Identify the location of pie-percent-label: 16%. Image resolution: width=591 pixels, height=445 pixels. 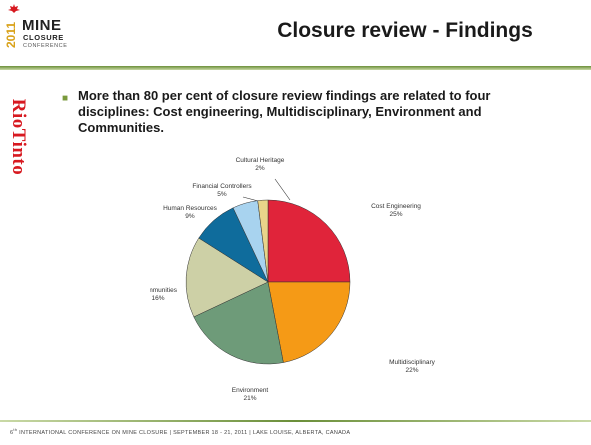
(157, 298).